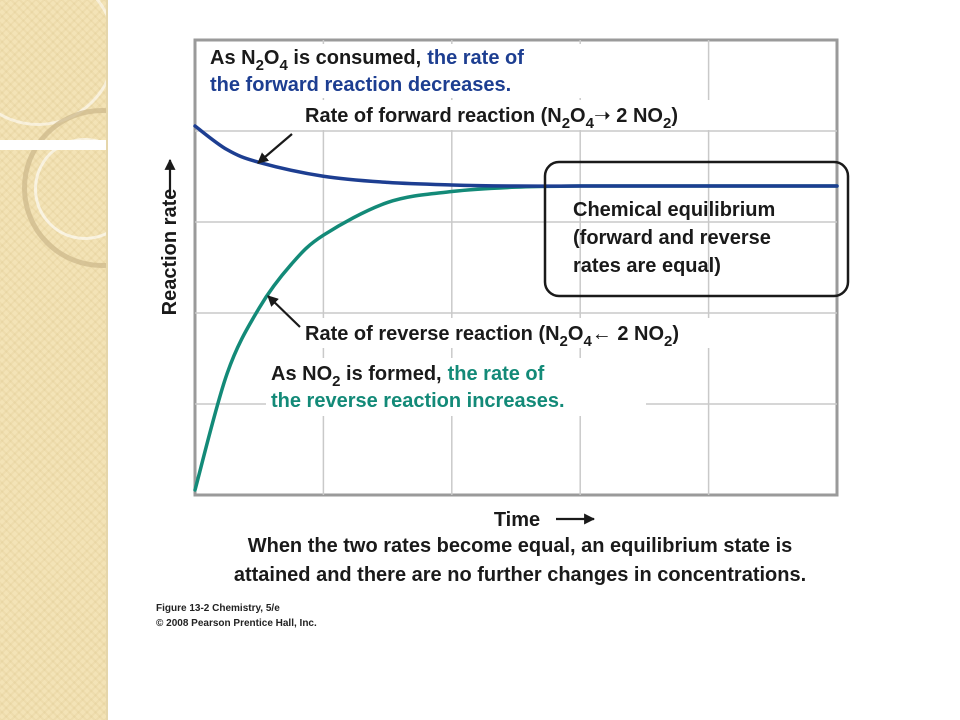 This screenshot has width=960, height=720. Describe the element at coordinates (638, 334) in the screenshot. I see `reverse-label-after-arrow: 2 NO` at that location.